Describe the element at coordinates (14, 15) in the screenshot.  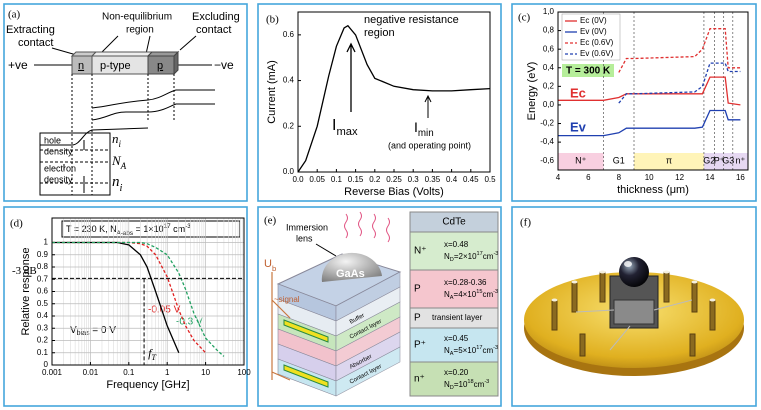
I see `panel-label: (a)` at that location.